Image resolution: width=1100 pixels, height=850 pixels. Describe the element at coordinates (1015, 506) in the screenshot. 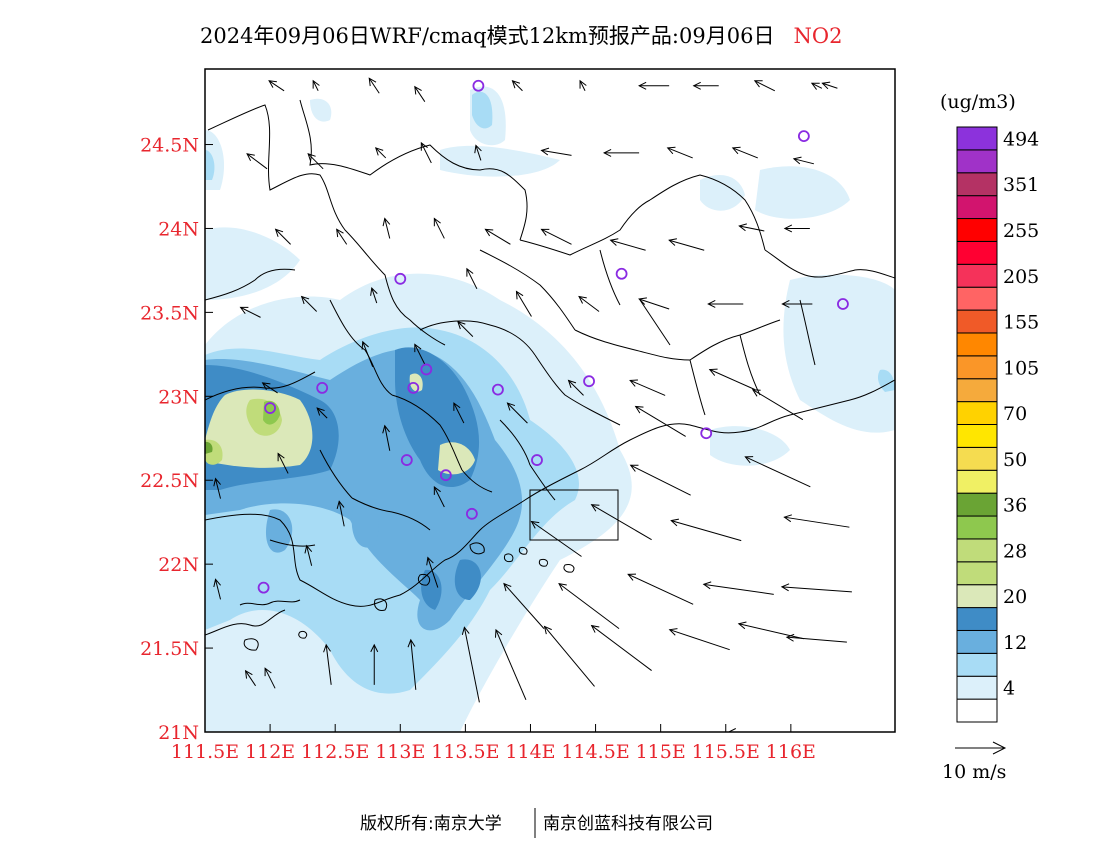

I see `colorbar-label: 36` at that location.